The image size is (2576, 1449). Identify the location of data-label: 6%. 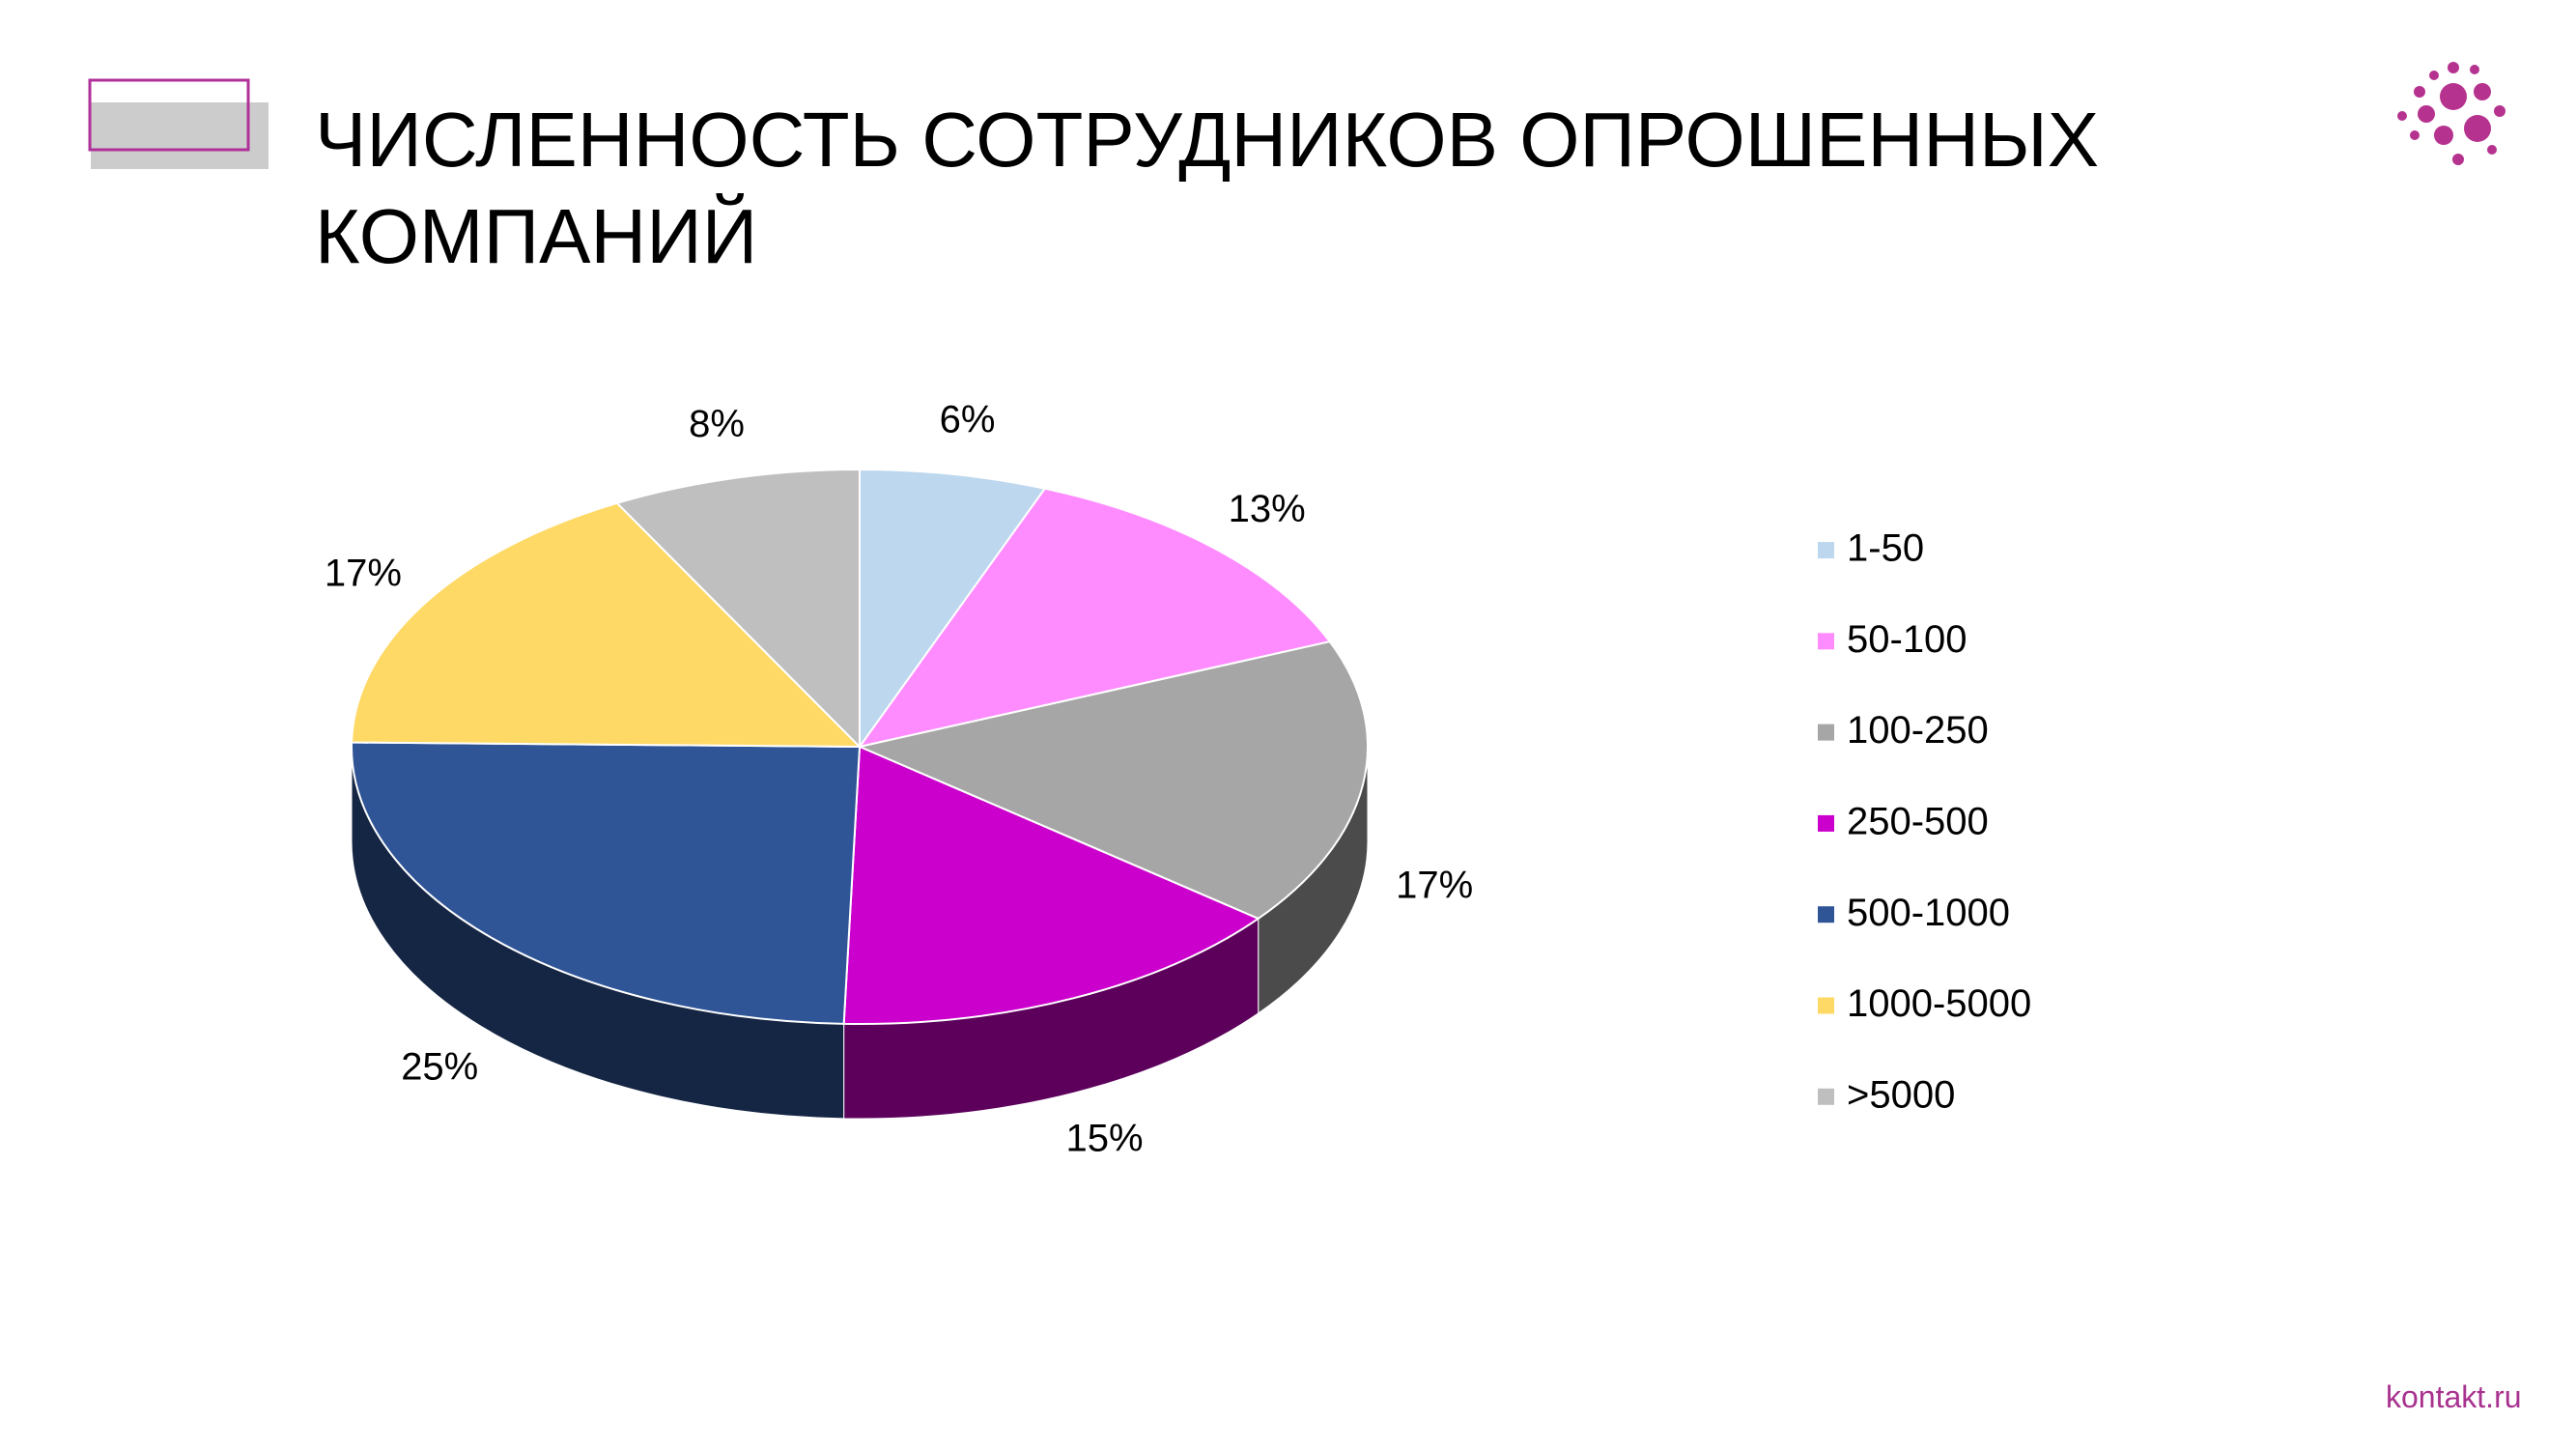
(968, 420).